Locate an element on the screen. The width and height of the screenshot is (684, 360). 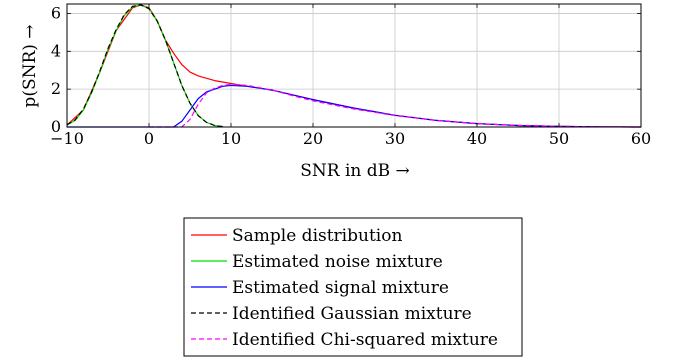
y-tick-label: 6 is located at coordinates (56, 12).